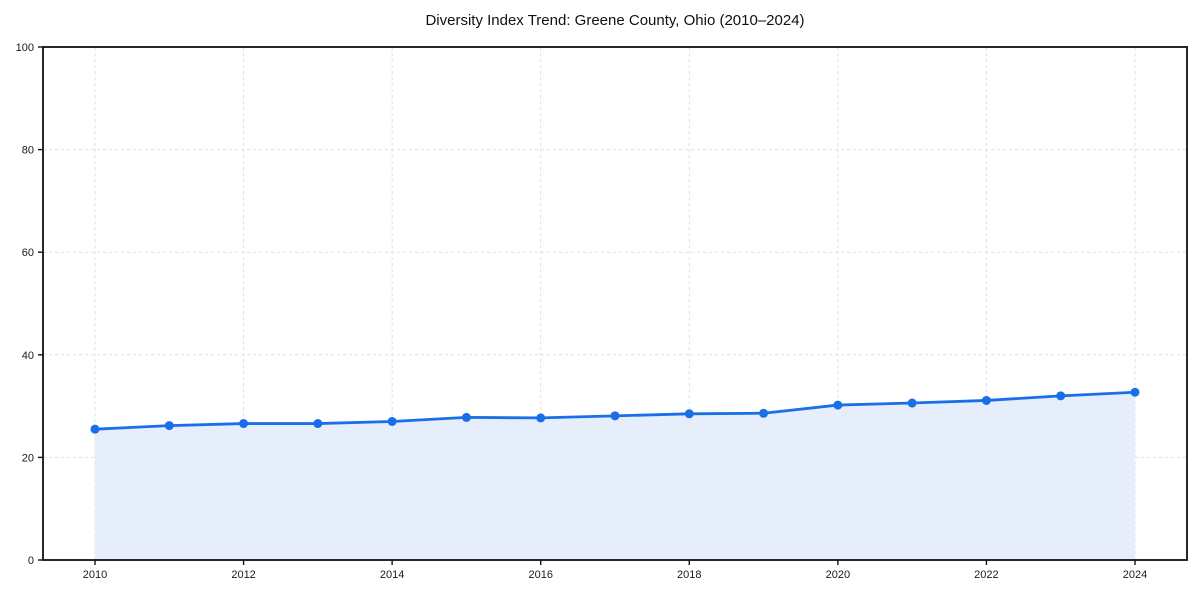  What do you see at coordinates (986, 400) in the screenshot?
I see `data-point-2022` at bounding box center [986, 400].